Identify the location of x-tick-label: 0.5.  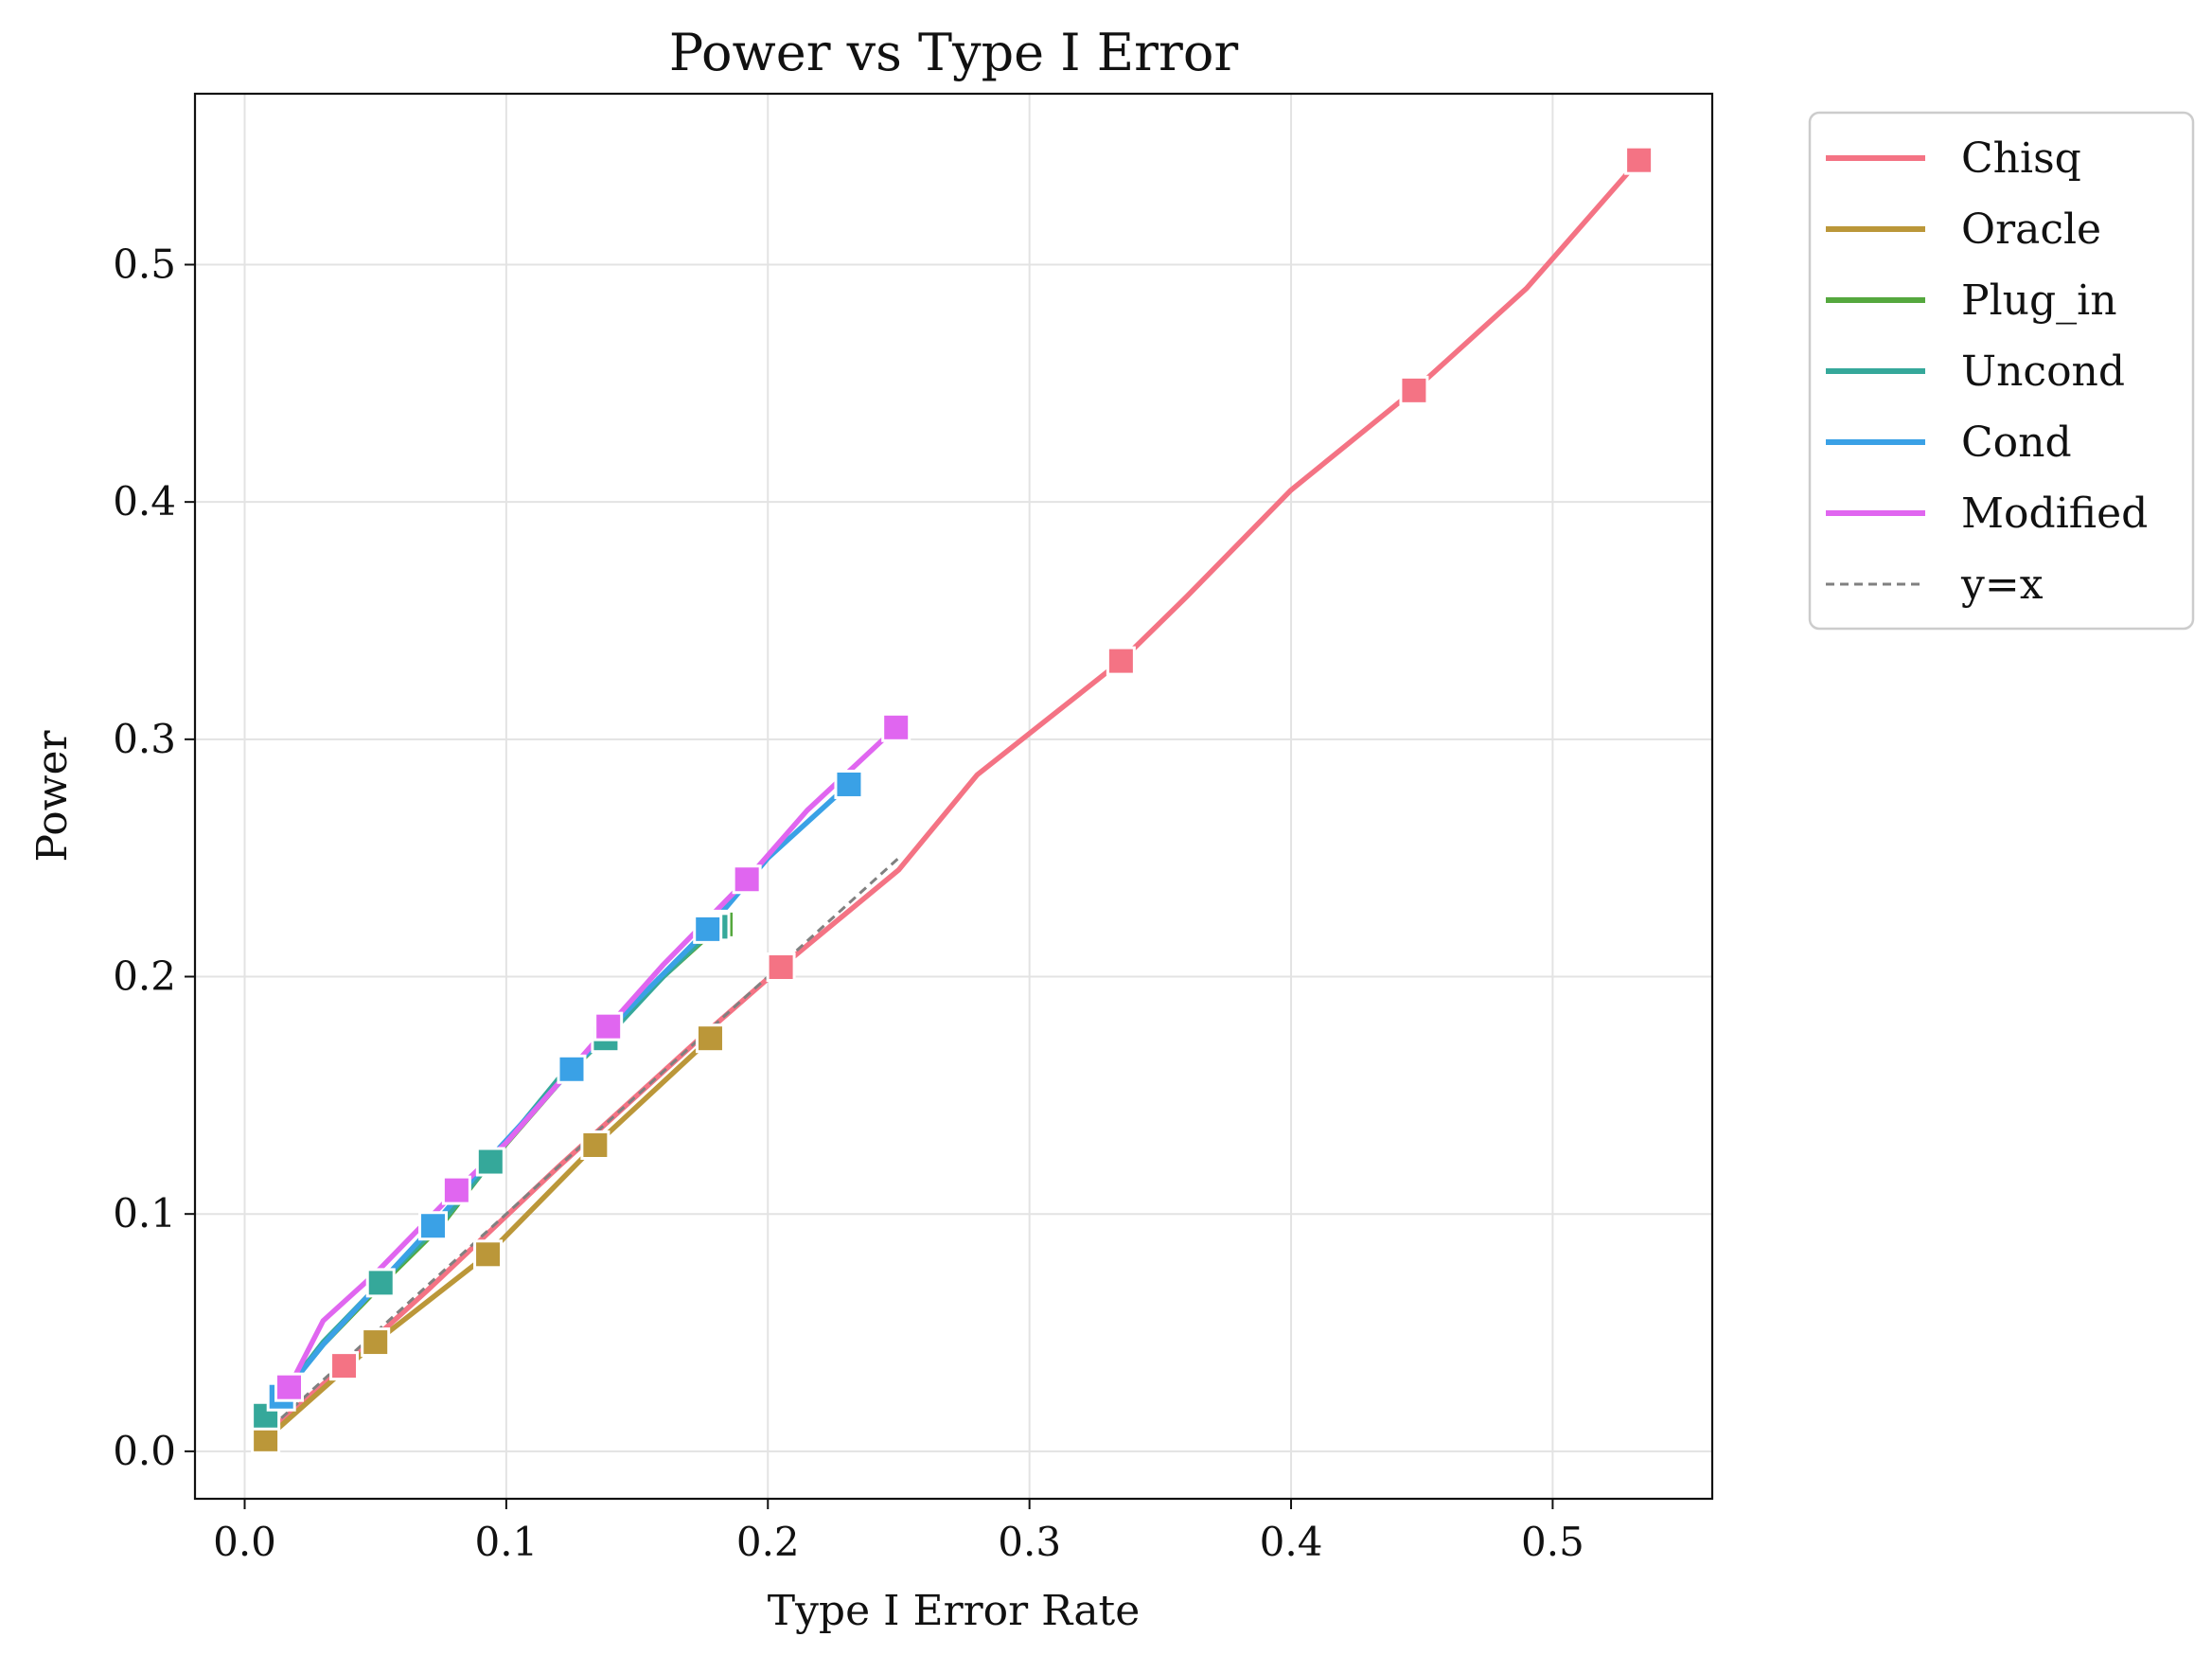
(1552, 1542).